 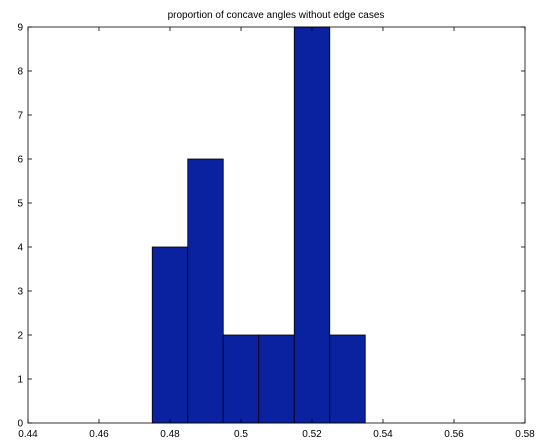 What do you see at coordinates (20, 204) in the screenshot?
I see `y-tick-label: 5` at bounding box center [20, 204].